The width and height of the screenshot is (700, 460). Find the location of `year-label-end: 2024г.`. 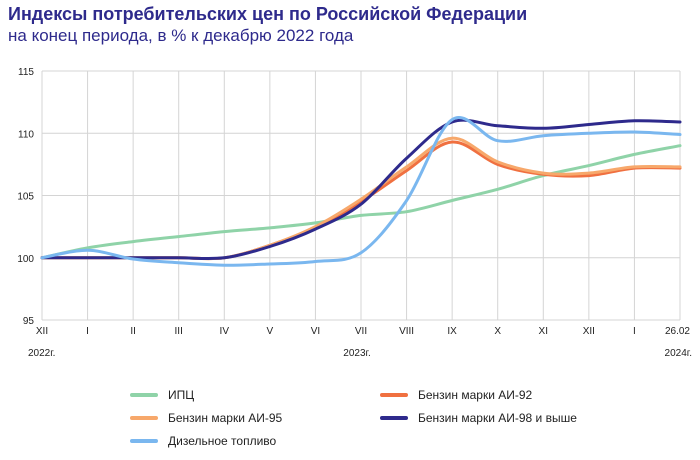

year-label-end: 2024г. is located at coordinates (678, 353).